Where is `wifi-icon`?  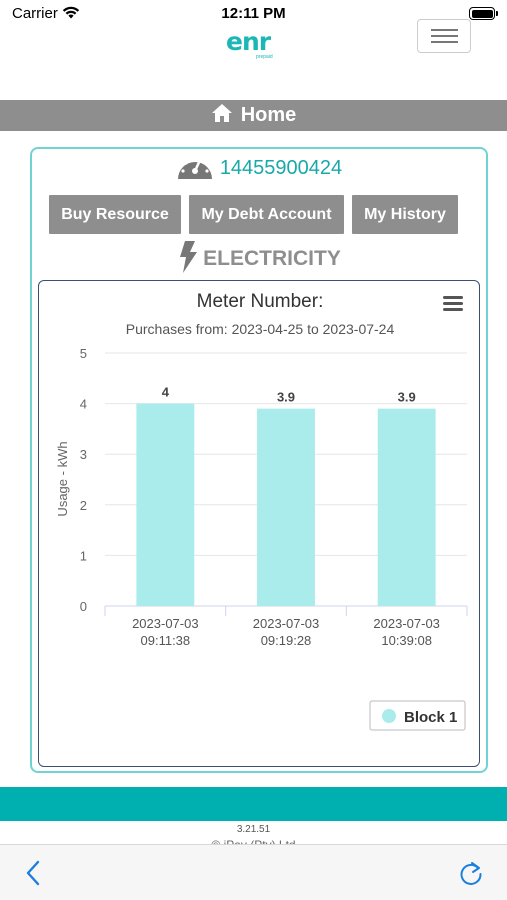 wifi-icon is located at coordinates (71, 15).